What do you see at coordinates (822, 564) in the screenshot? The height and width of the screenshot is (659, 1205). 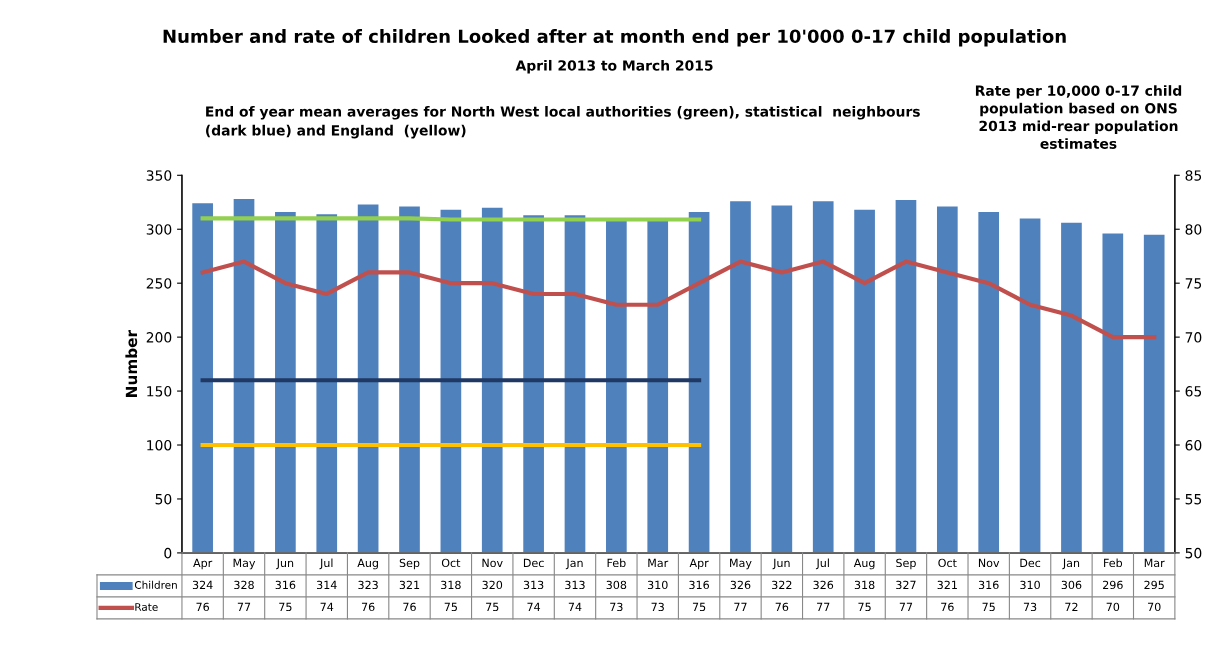 I see `x-tick-label: Jul` at bounding box center [822, 564].